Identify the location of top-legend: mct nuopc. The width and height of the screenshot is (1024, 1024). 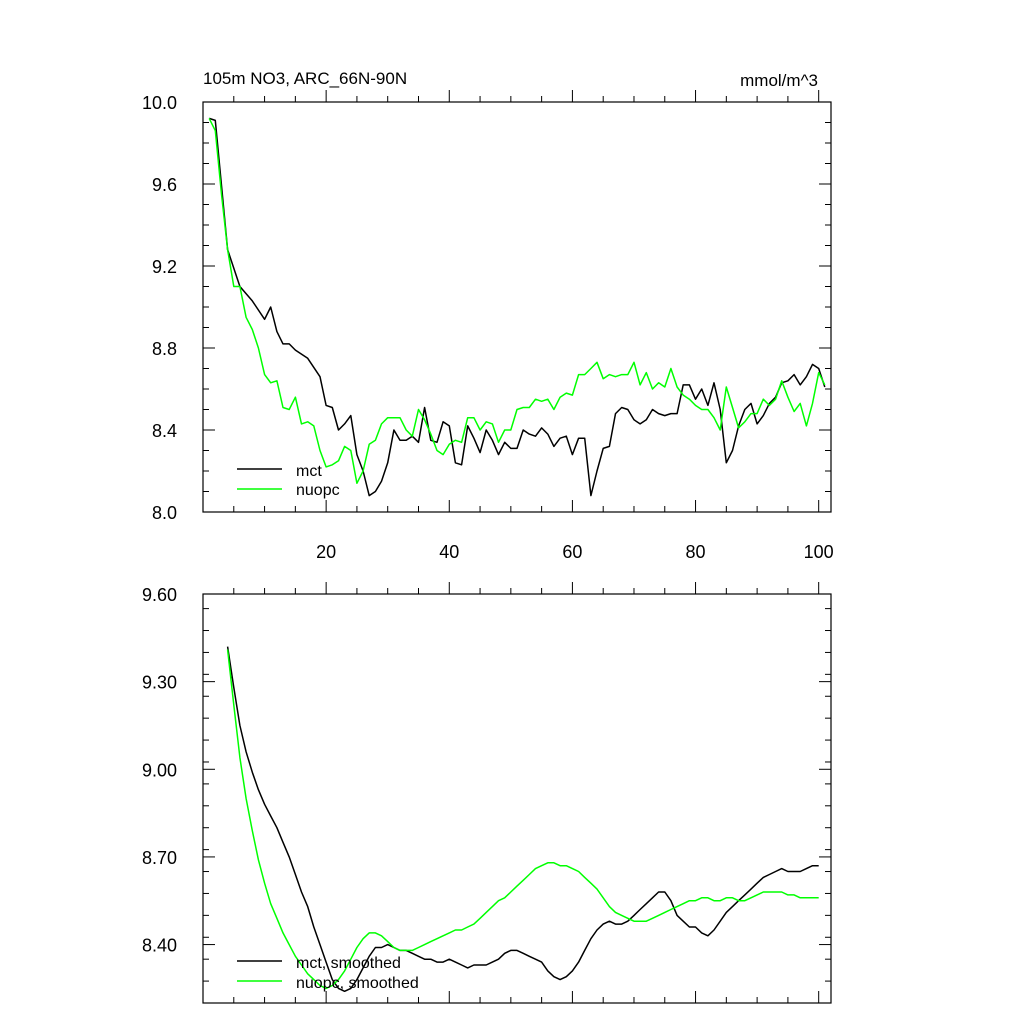
(288, 481).